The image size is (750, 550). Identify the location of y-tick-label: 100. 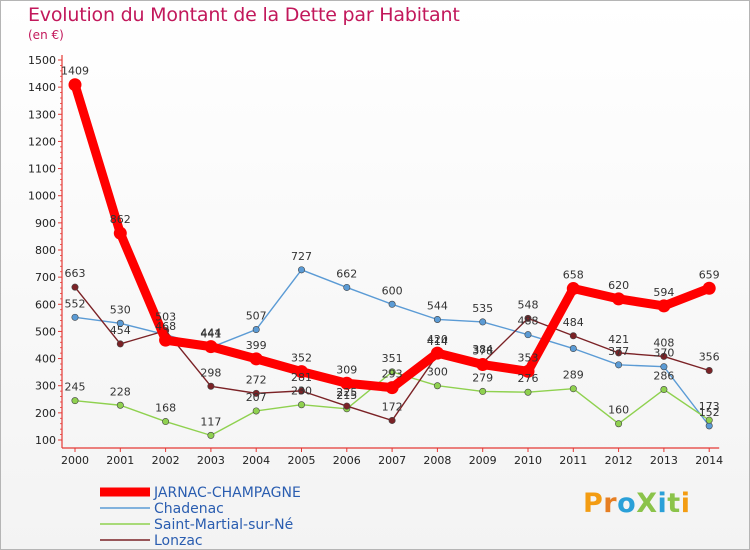
(45, 440).